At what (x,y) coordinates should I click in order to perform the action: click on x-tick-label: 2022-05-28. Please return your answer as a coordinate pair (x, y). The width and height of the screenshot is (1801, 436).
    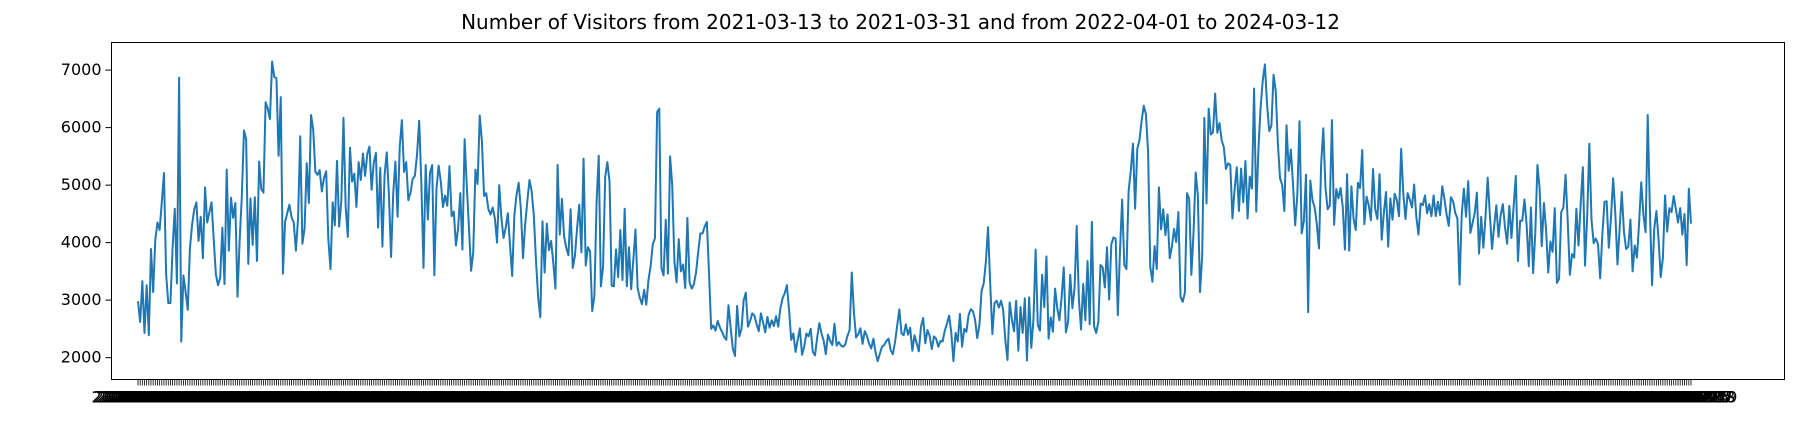
    Looking at the image, I should click on (302, 397).